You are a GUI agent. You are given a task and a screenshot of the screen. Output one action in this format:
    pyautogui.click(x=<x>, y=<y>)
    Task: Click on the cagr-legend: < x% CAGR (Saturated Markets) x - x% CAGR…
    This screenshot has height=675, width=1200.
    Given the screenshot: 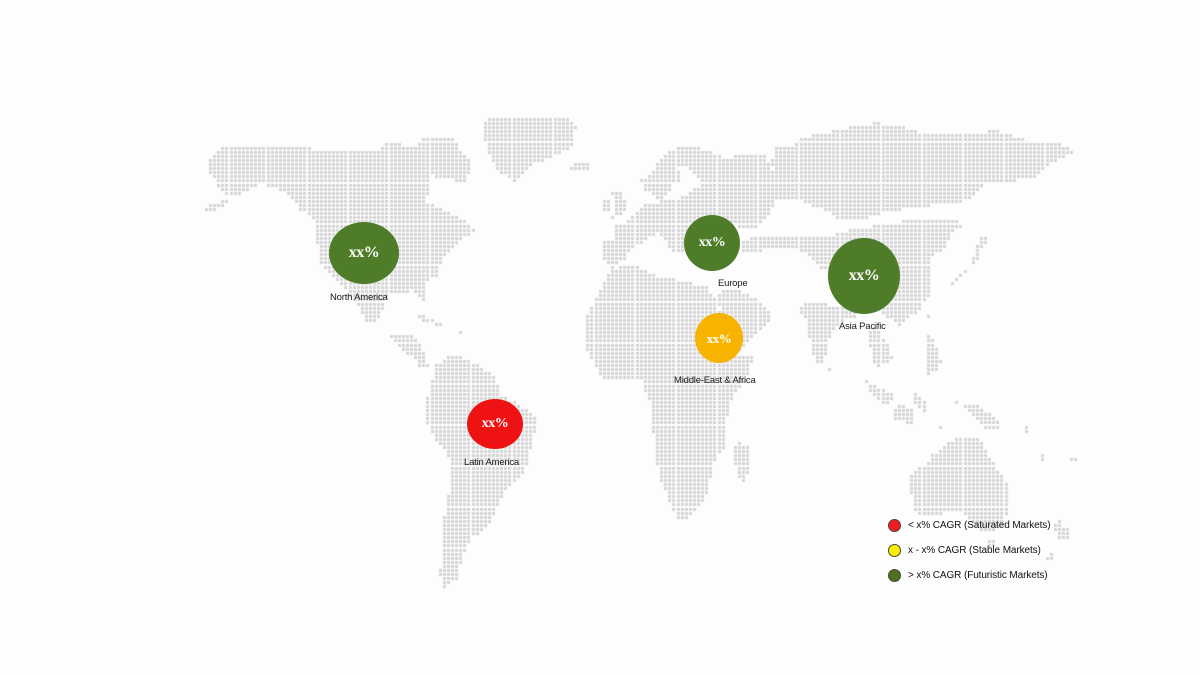 What is the action you would take?
    pyautogui.click(x=969, y=550)
    